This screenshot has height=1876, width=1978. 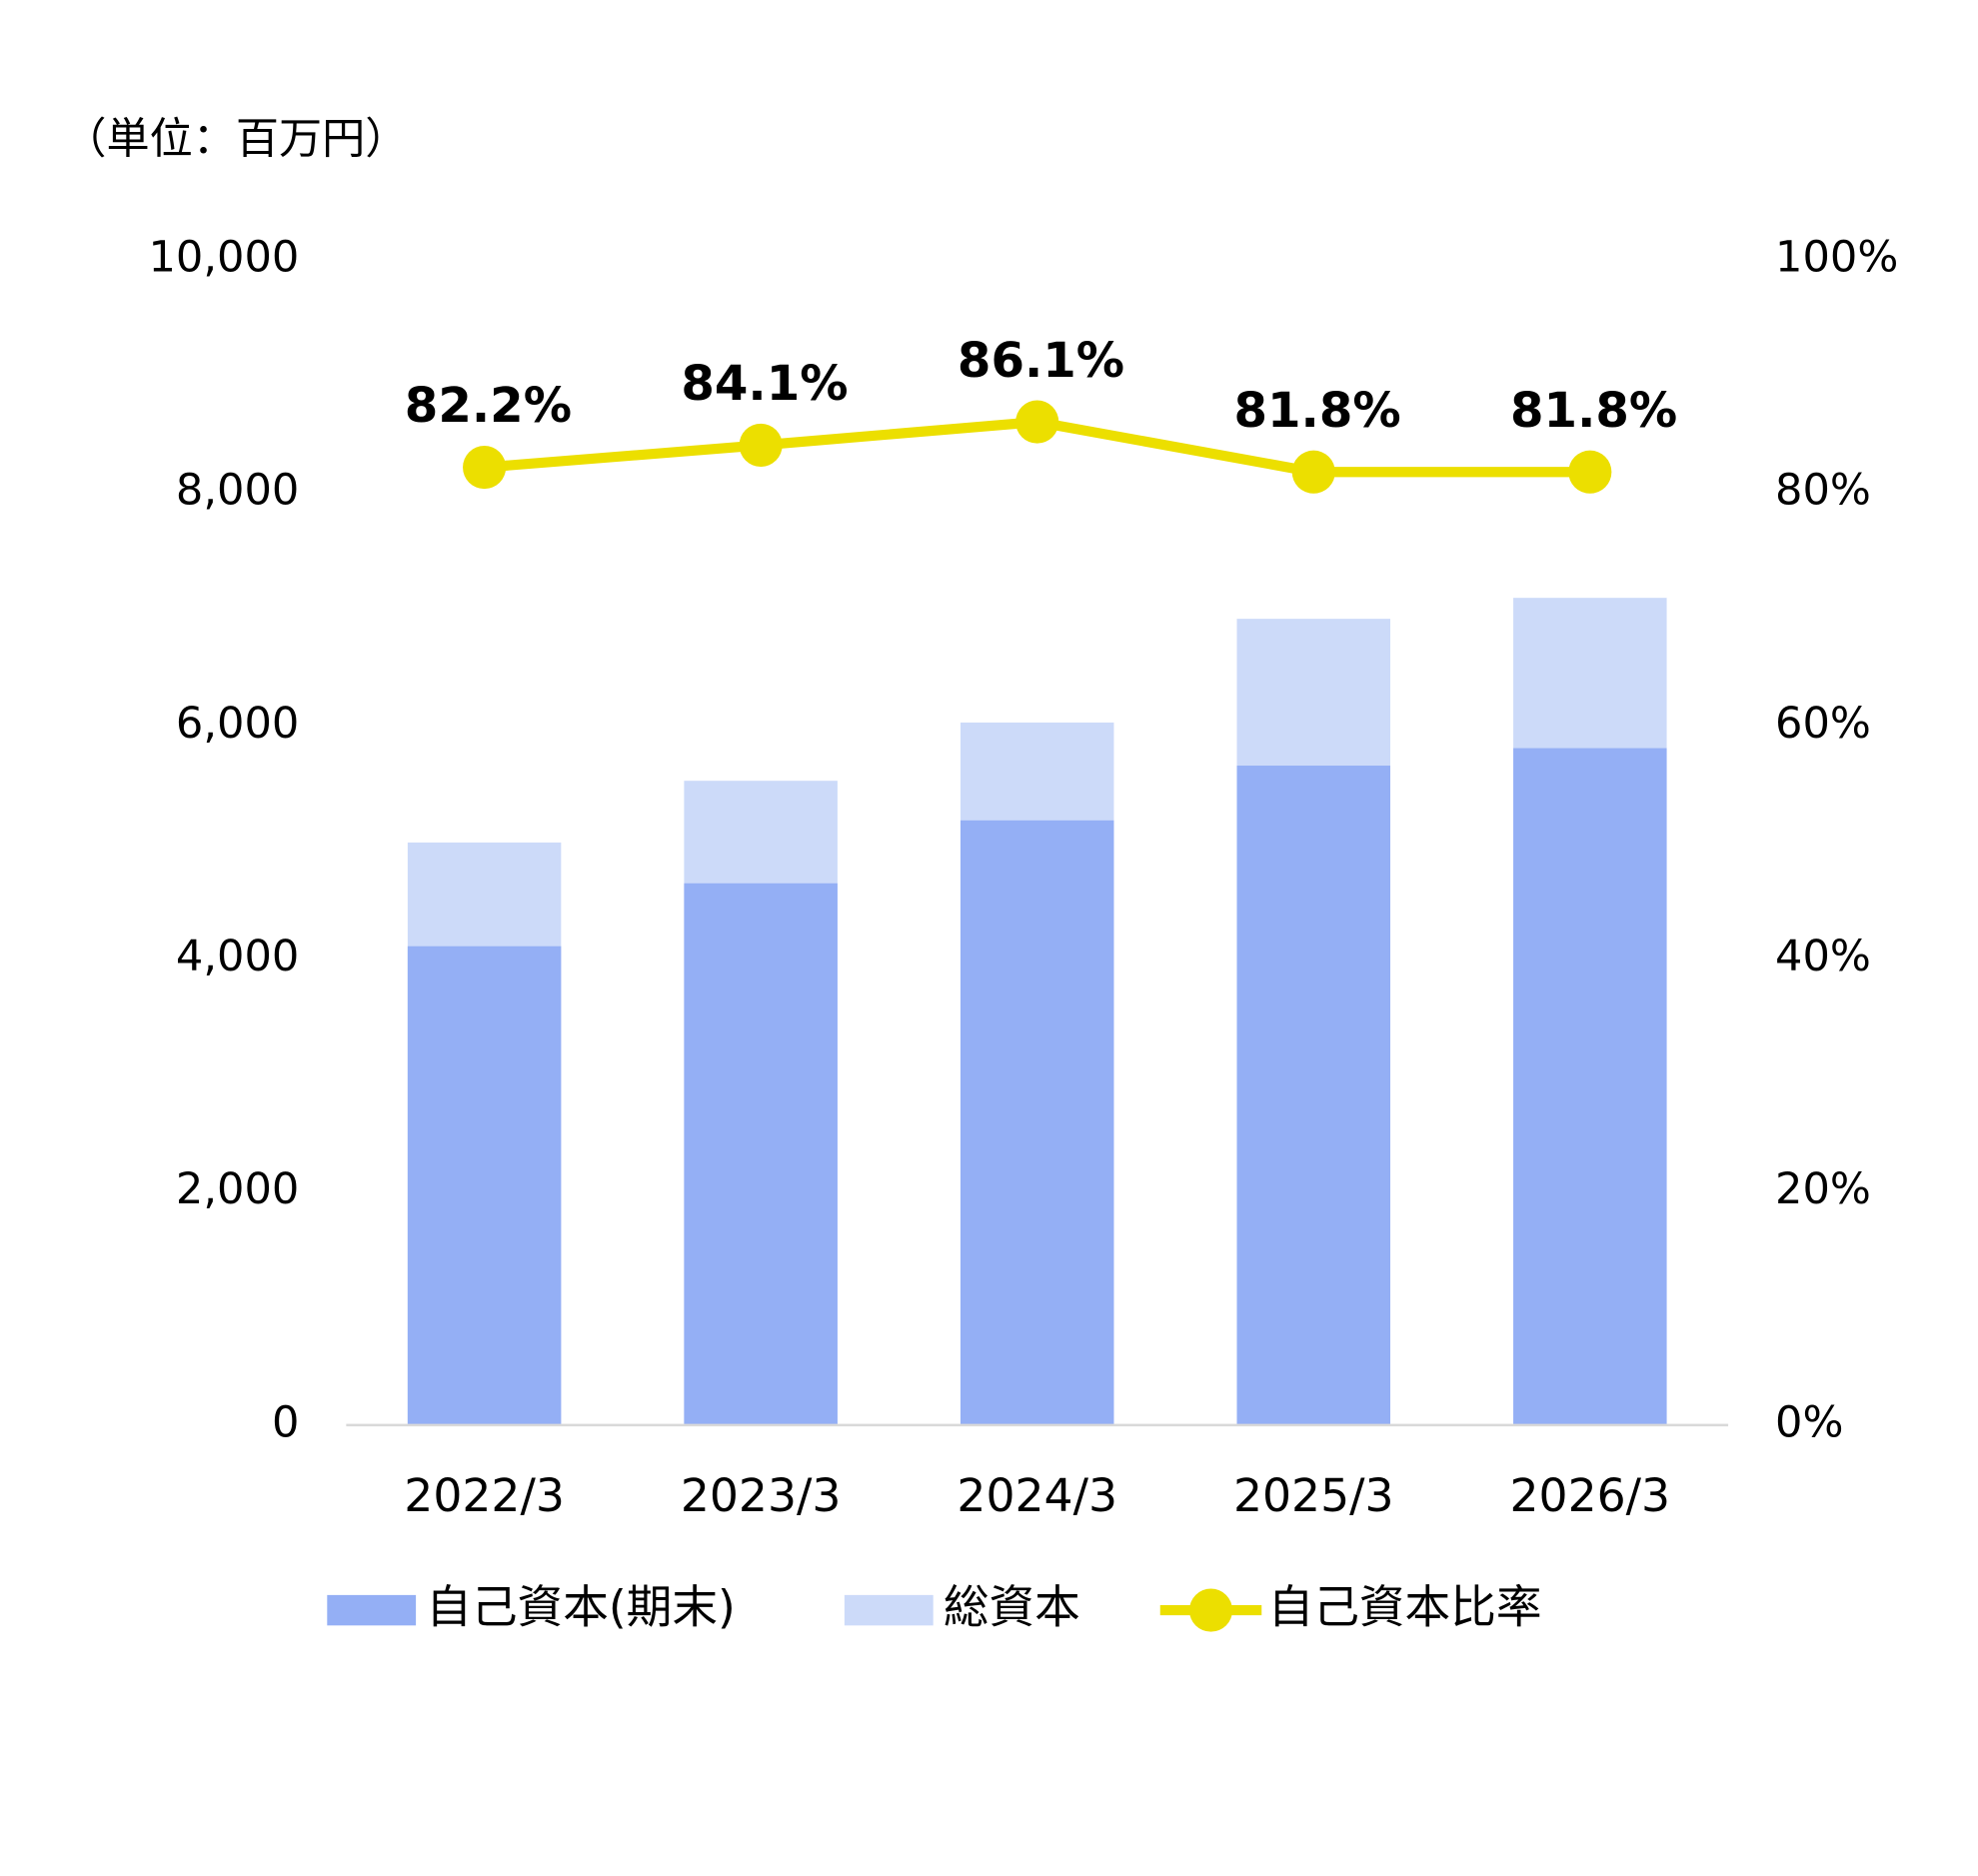 What do you see at coordinates (237, 491) in the screenshot?
I see `y-tick-label: 8,000` at bounding box center [237, 491].